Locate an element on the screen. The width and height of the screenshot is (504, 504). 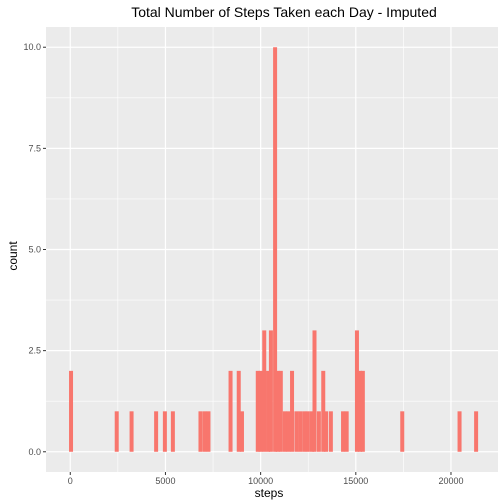
x-axis: 0 5000 10000 15000 20000 is located at coordinates (265, 479).